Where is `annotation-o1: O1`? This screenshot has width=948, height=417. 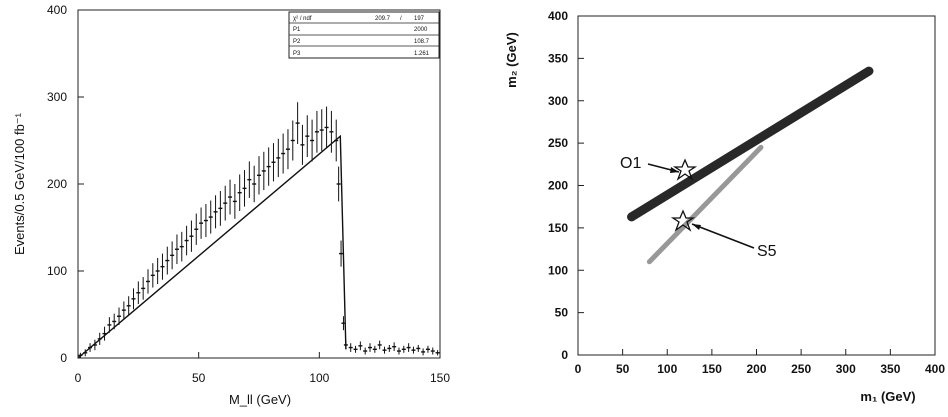
annotation-o1: O1 is located at coordinates (659, 168).